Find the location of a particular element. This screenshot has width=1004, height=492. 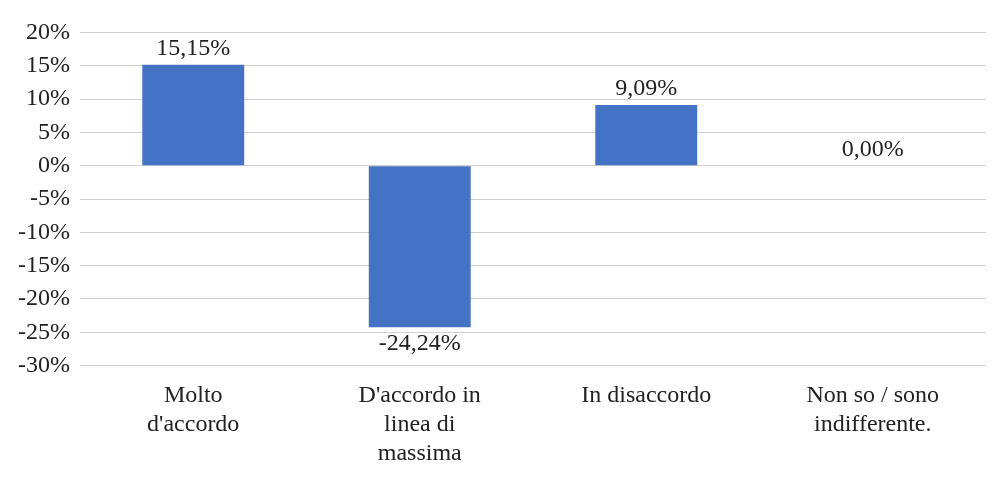

x-tick-label: In disaccordo is located at coordinates (646, 394).